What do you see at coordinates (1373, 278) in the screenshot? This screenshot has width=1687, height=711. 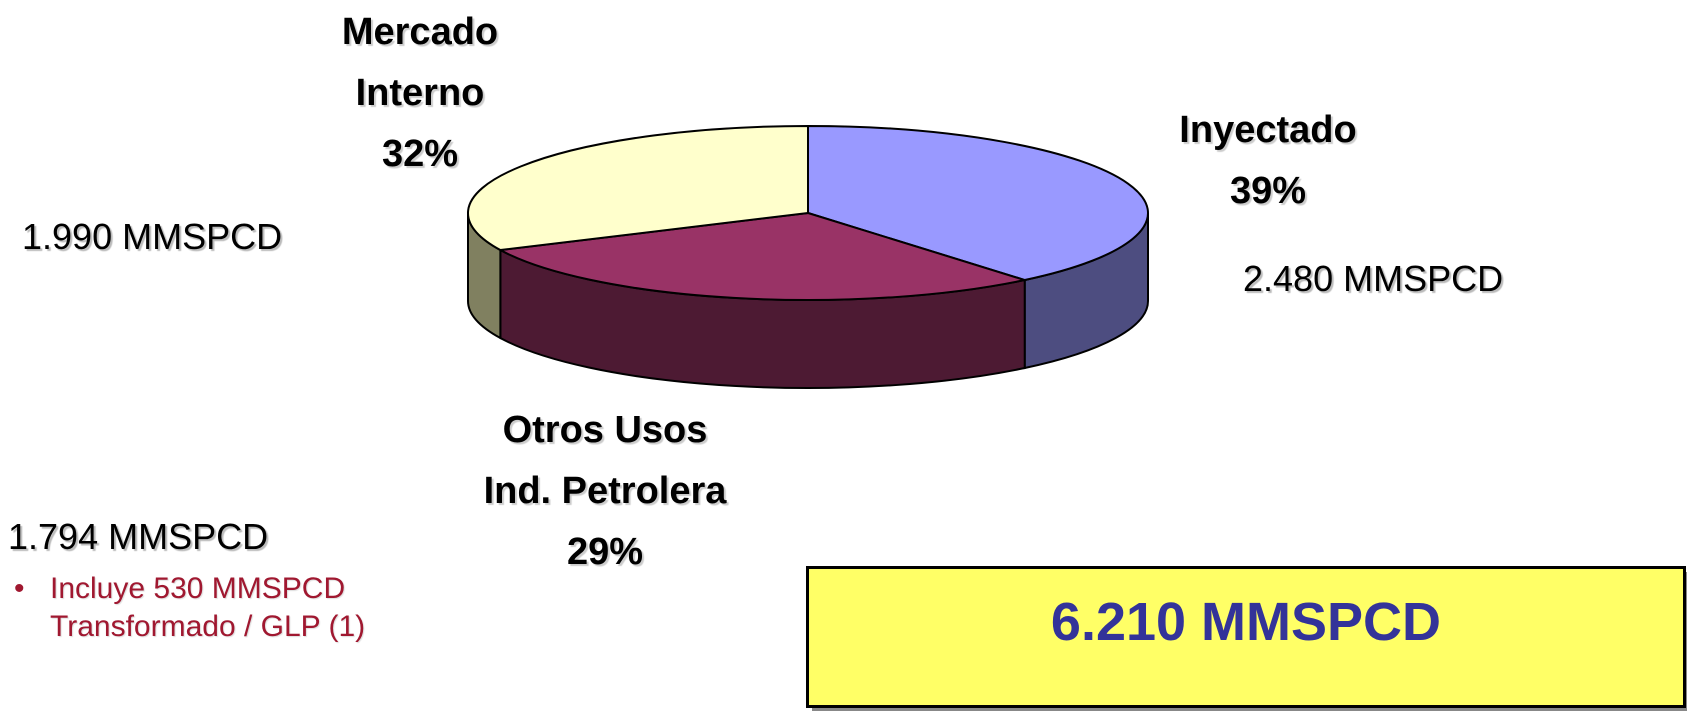 I see `volume-label: 2.480 MMSPCD` at bounding box center [1373, 278].